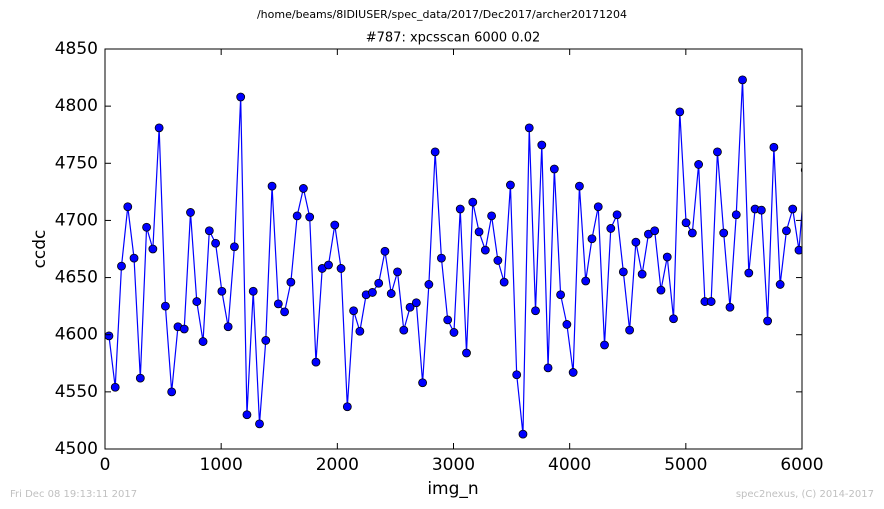 The width and height of the screenshot is (884, 509). Describe the element at coordinates (76, 106) in the screenshot. I see `y-tick-label: 4800` at that location.